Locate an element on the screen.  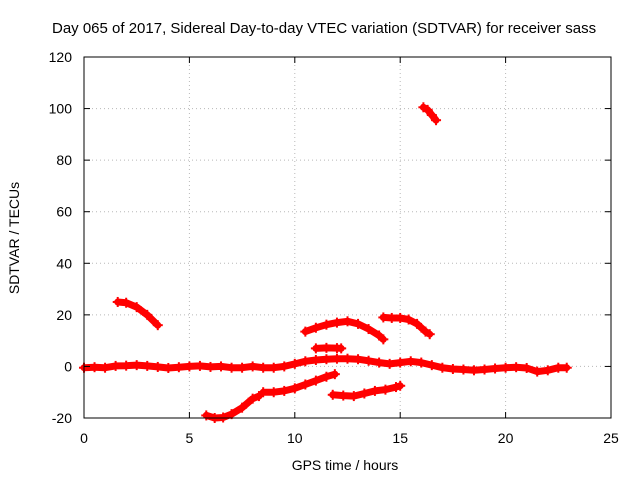
x-tick-label: 10 is located at coordinates (295, 438).